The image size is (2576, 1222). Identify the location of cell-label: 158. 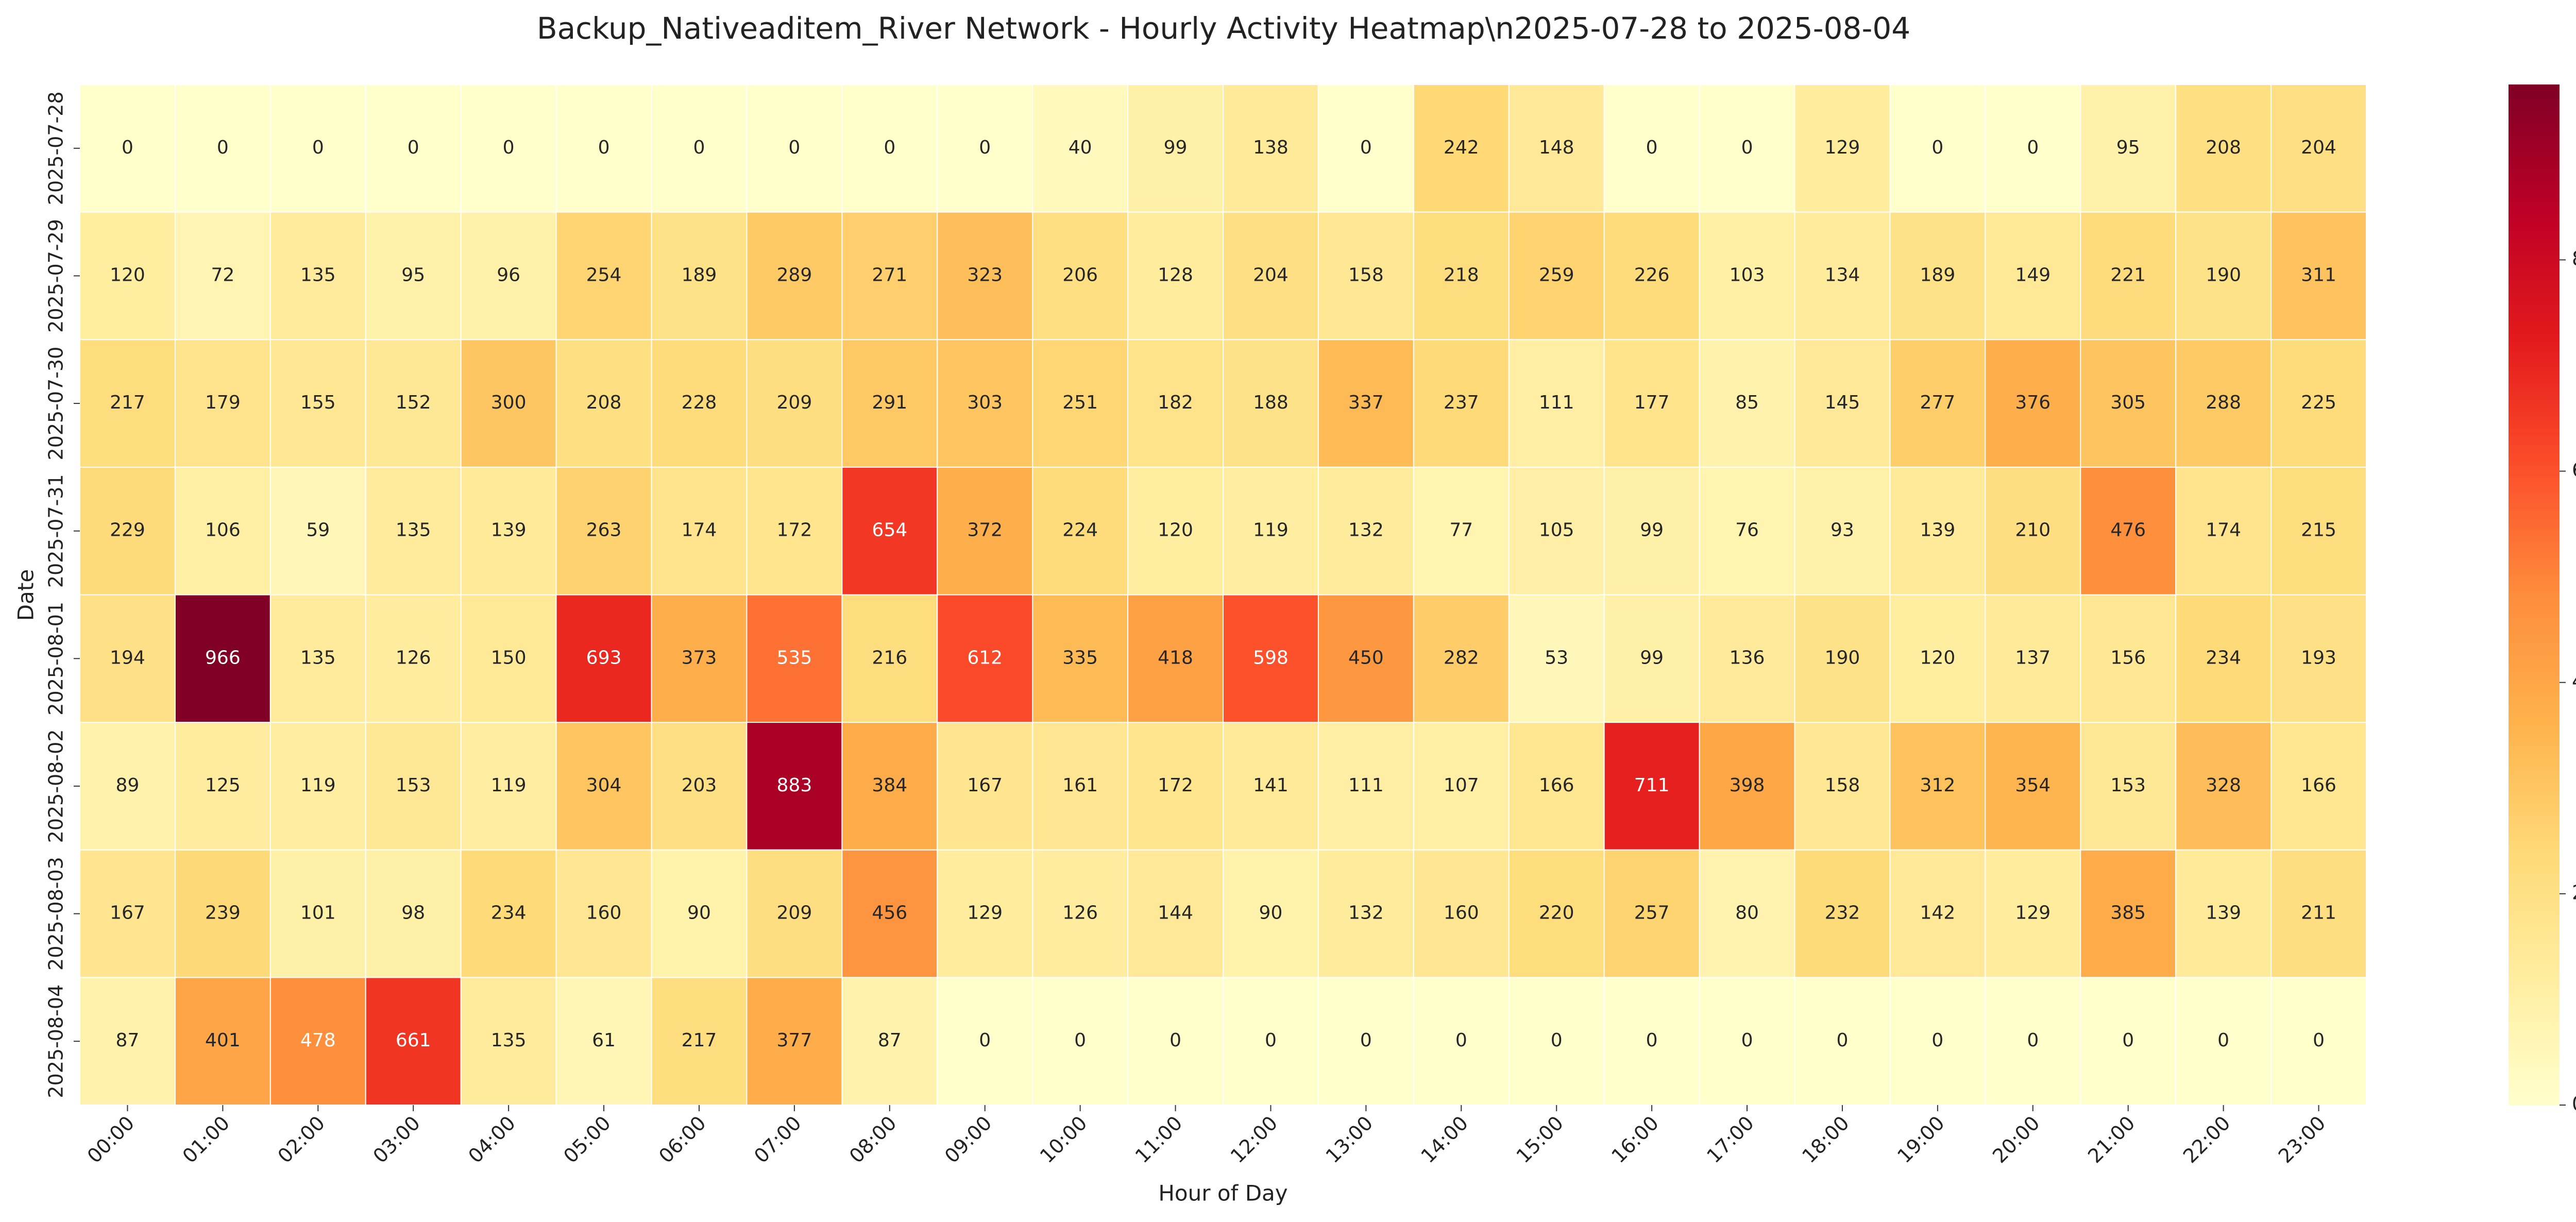
(1842, 785).